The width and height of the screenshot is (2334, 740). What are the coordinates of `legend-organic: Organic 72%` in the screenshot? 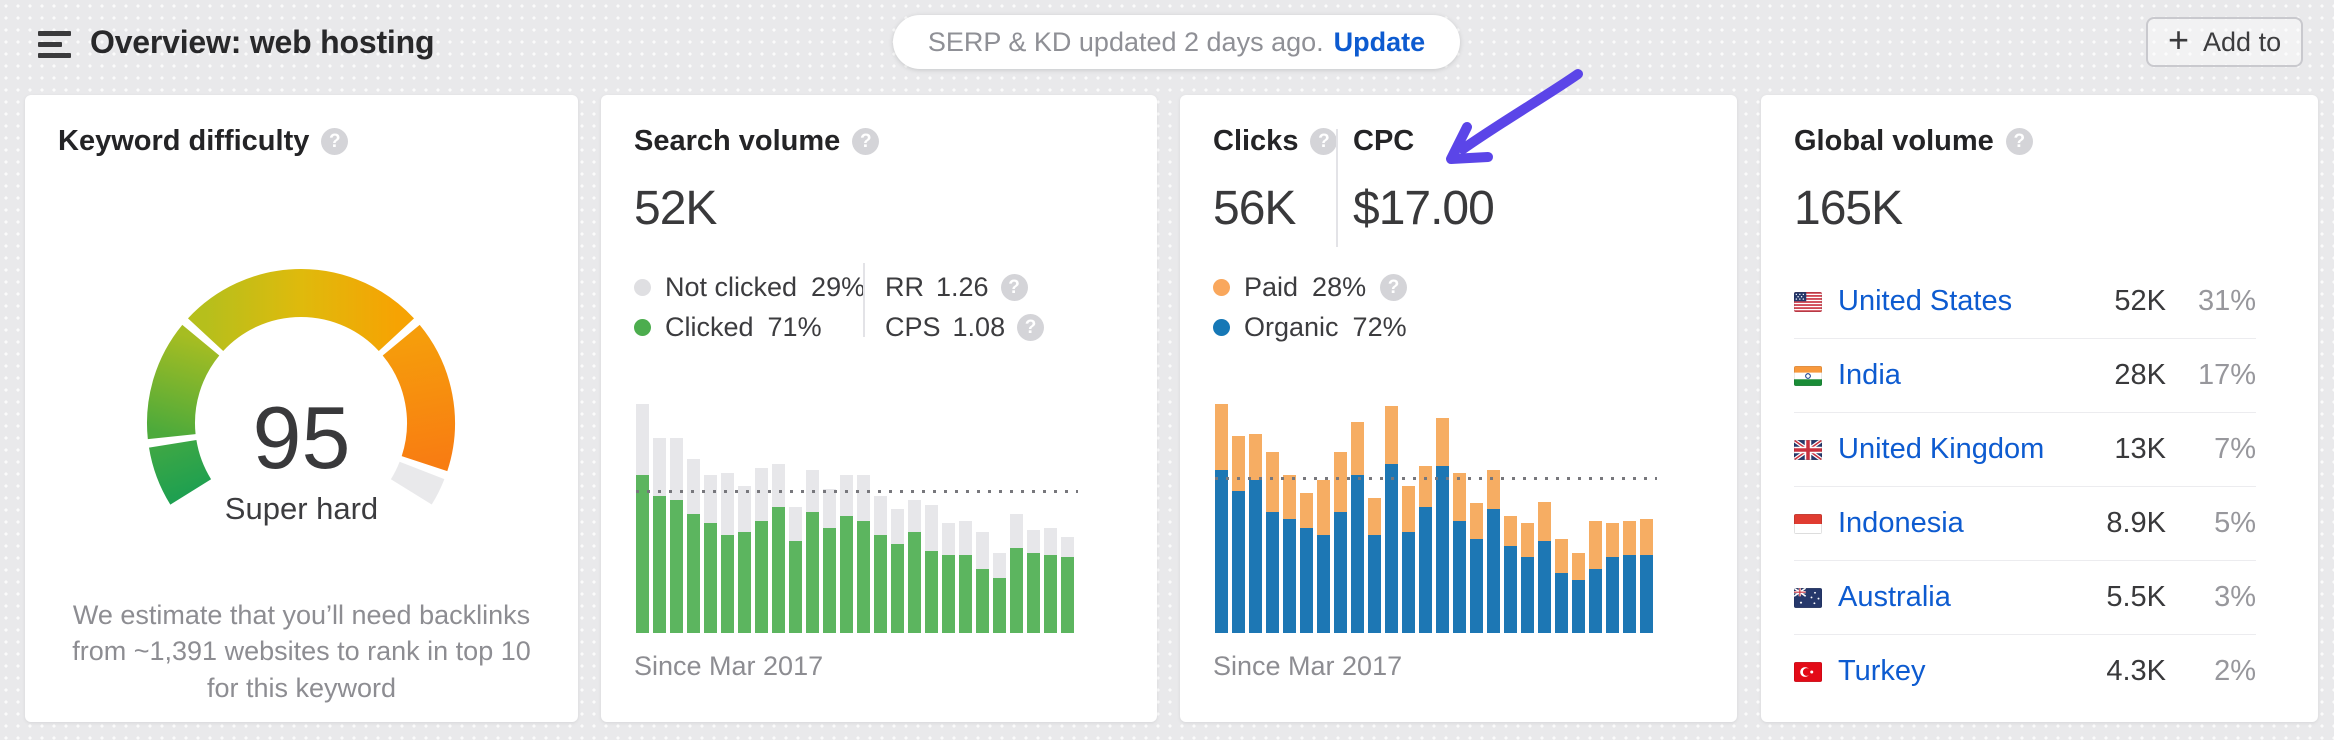 It's located at (1310, 327).